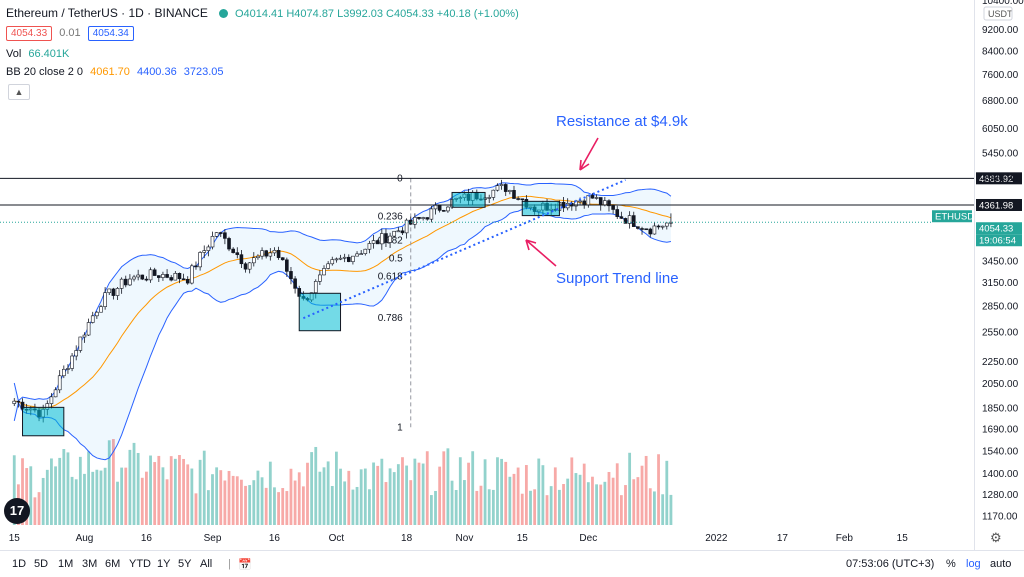 The height and width of the screenshot is (577, 1024). Describe the element at coordinates (1000, 75) in the screenshot. I see `price-tick-label: 7600.00` at that location.